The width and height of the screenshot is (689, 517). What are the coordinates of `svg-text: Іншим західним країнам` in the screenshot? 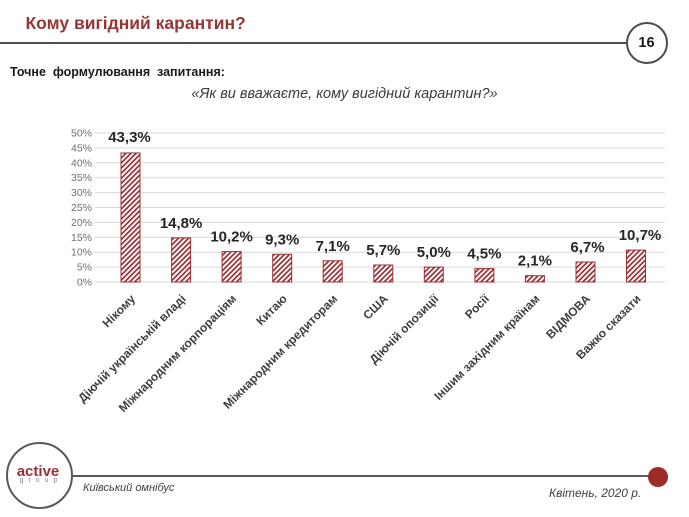 It's located at (486, 347).